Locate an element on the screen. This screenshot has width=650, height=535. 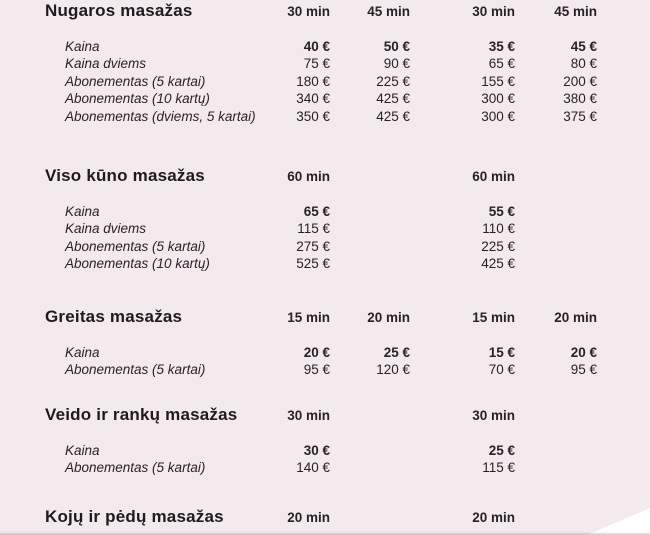
price-value: 525 € is located at coordinates (313, 264).